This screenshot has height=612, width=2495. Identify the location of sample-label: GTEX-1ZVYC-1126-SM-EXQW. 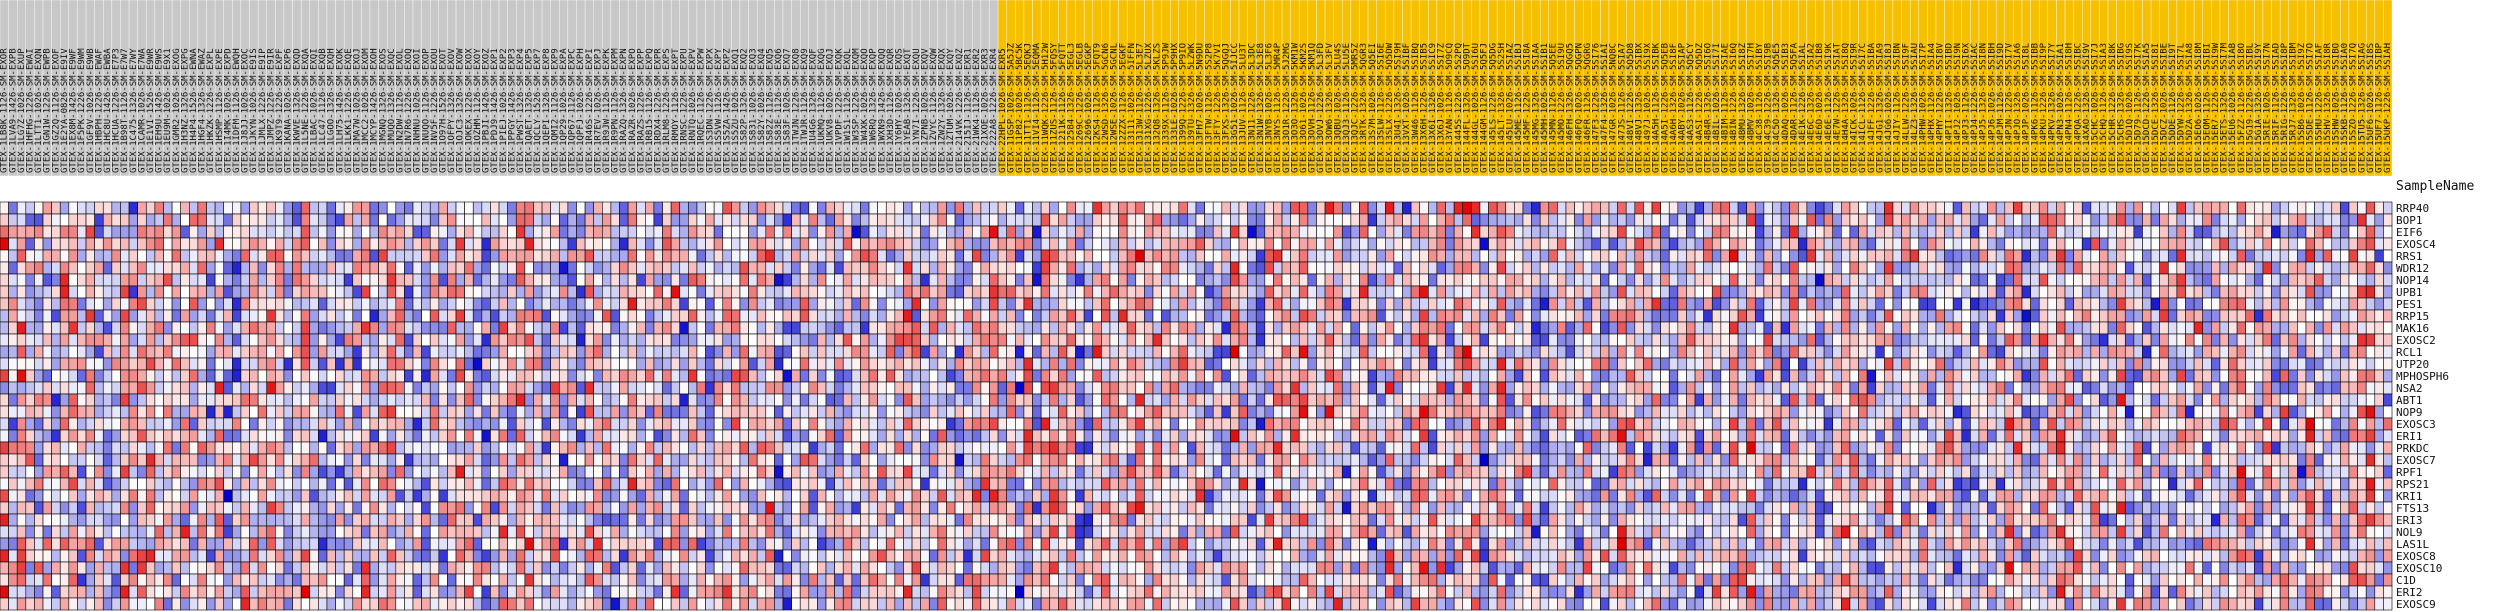
(934, 110).